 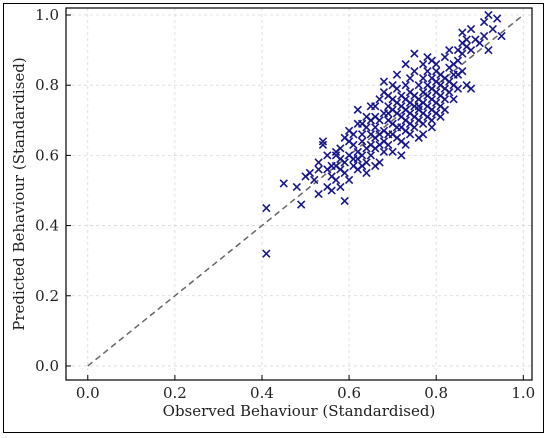 I want to click on x-tick-label: 0.2, so click(x=175, y=393).